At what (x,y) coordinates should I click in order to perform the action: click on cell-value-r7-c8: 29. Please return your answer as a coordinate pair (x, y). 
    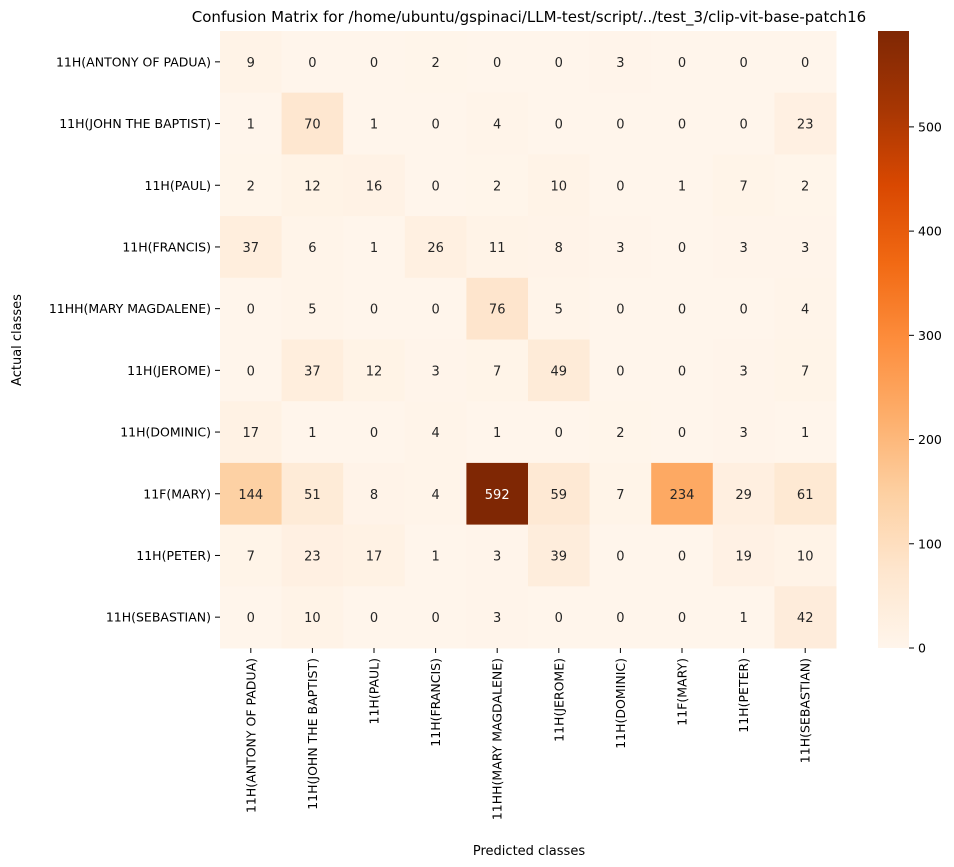
    Looking at the image, I should click on (743, 495).